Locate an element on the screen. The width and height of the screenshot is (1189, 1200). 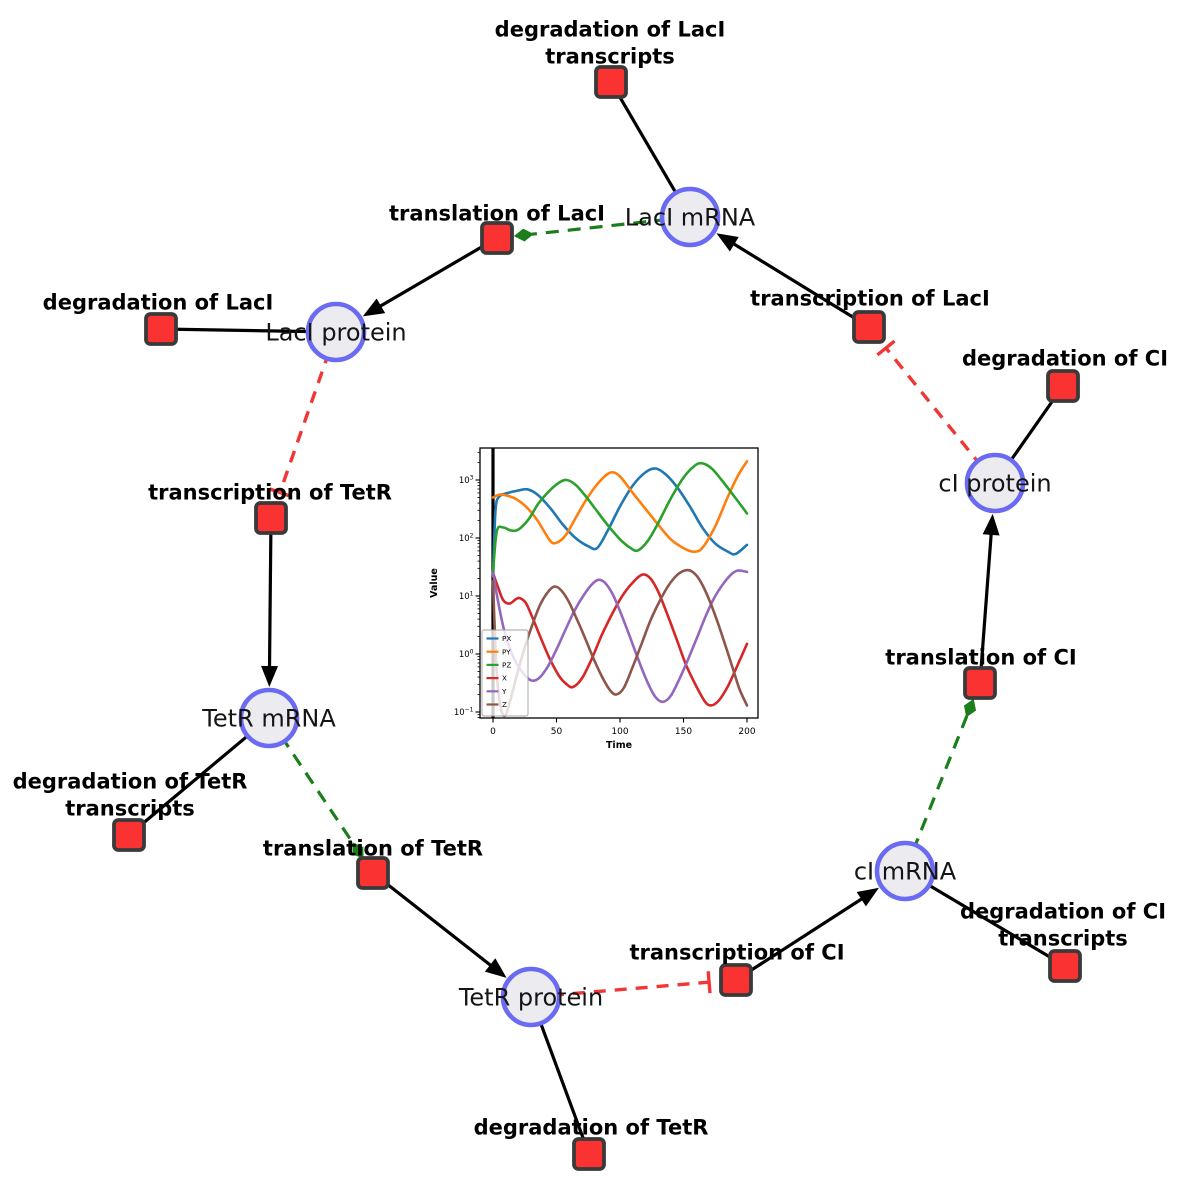
species-node-laci-mrna is located at coordinates (690, 217).